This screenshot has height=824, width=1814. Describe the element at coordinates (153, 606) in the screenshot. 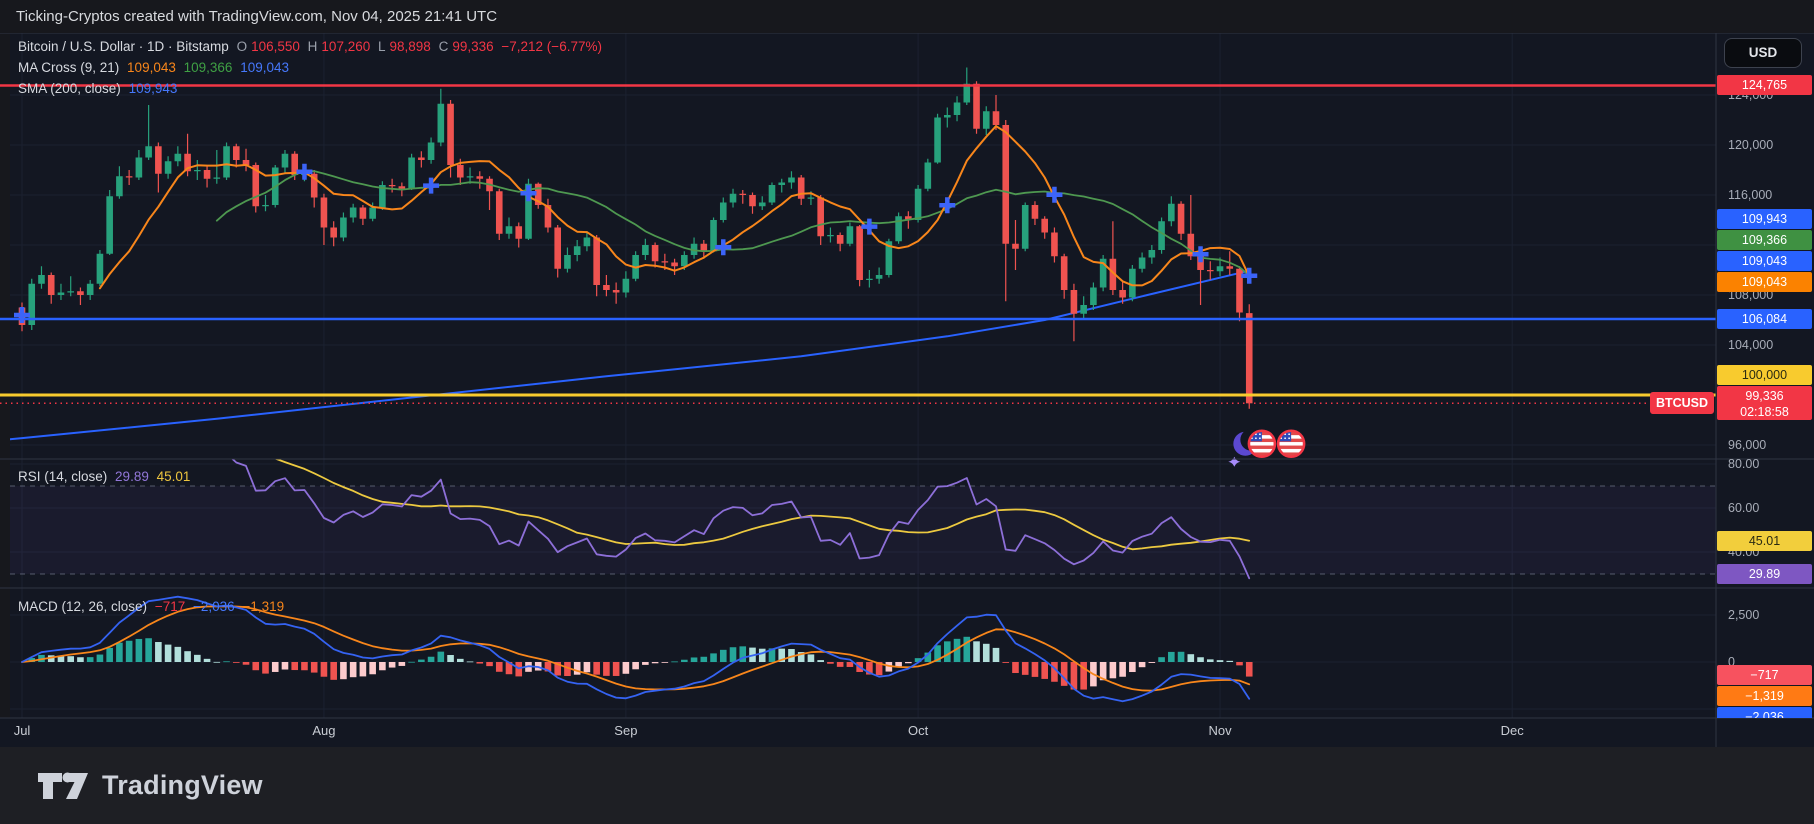

I see `macd-legend: MACD (12, 26, close) −717 −2,036 −1,319` at that location.